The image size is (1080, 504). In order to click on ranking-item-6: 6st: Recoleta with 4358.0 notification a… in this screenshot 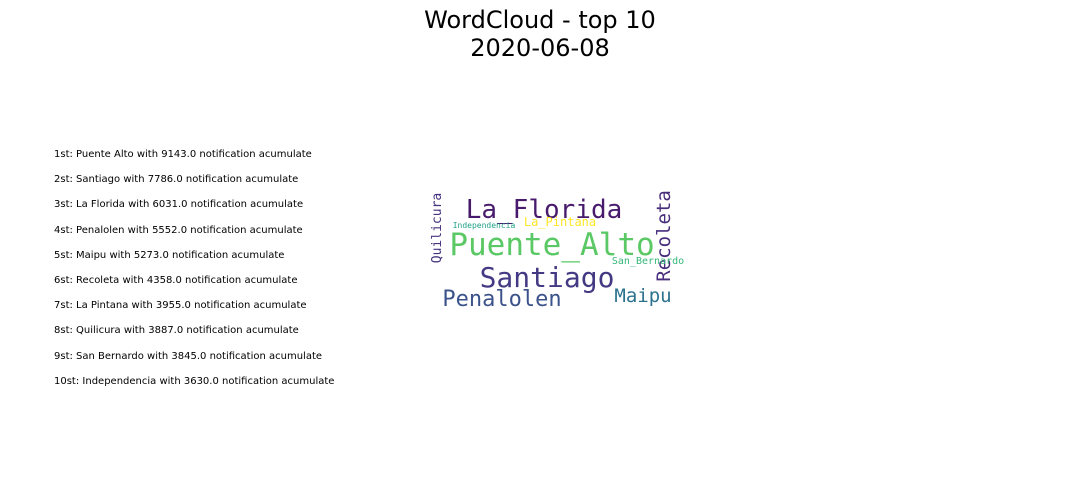, I will do `click(176, 280)`.